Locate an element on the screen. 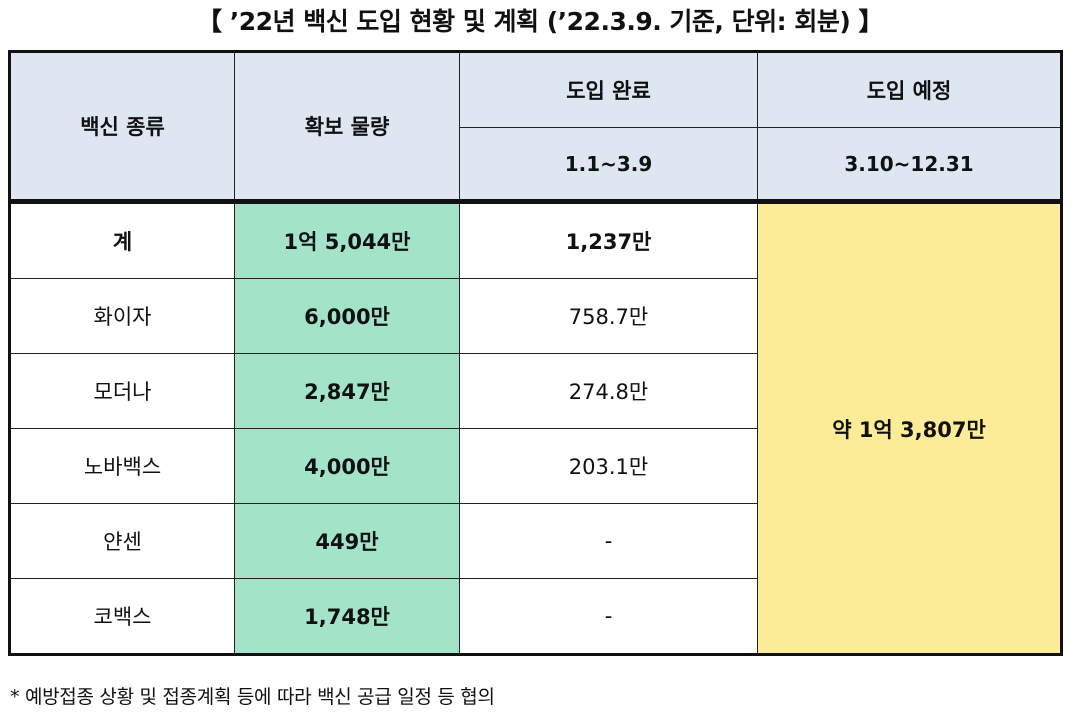 The width and height of the screenshot is (1080, 715). row-introduced: 758.7만 is located at coordinates (608, 316).